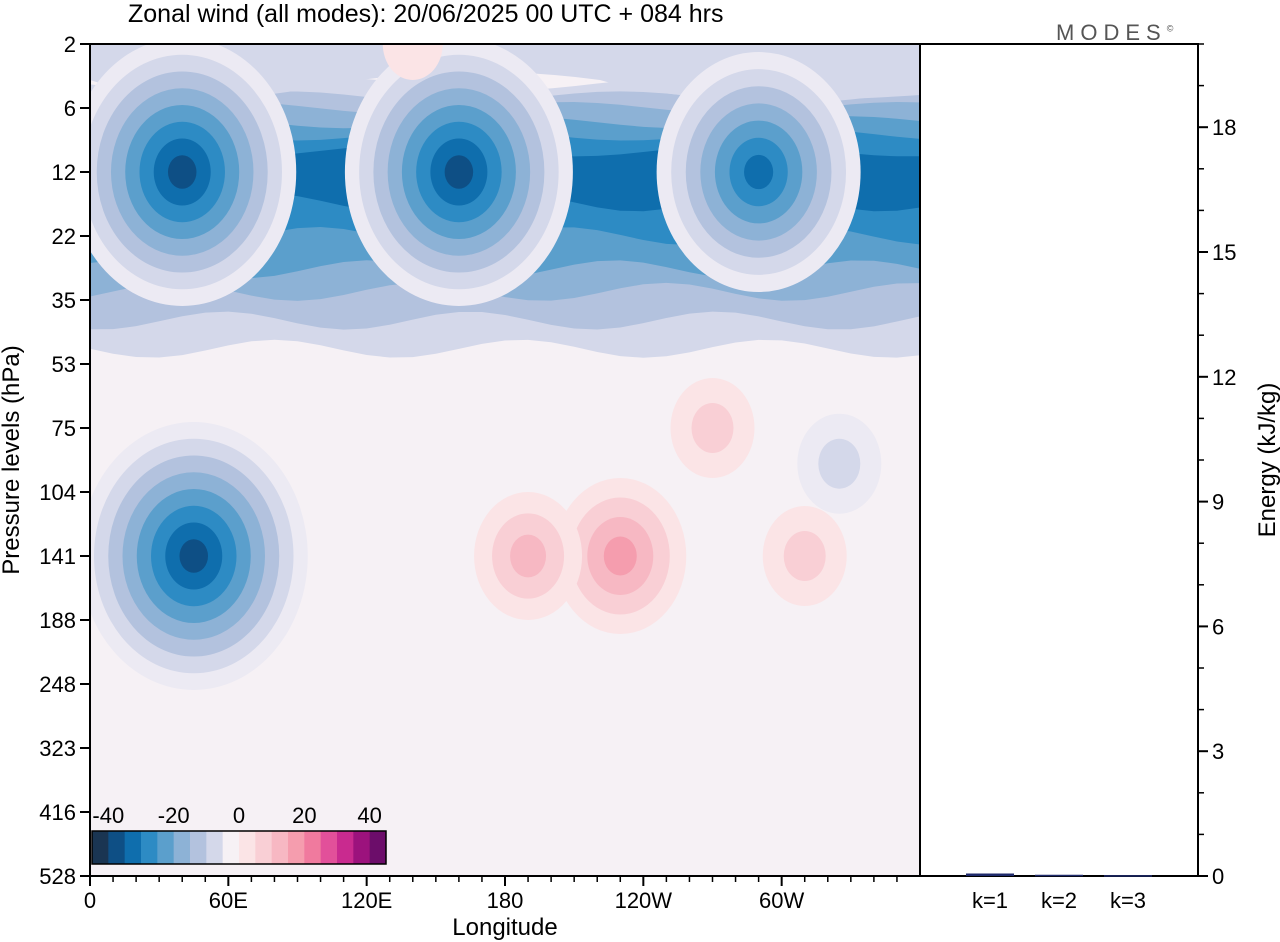  Describe the element at coordinates (644, 900) in the screenshot. I see `x-tick-label: 120W` at that location.